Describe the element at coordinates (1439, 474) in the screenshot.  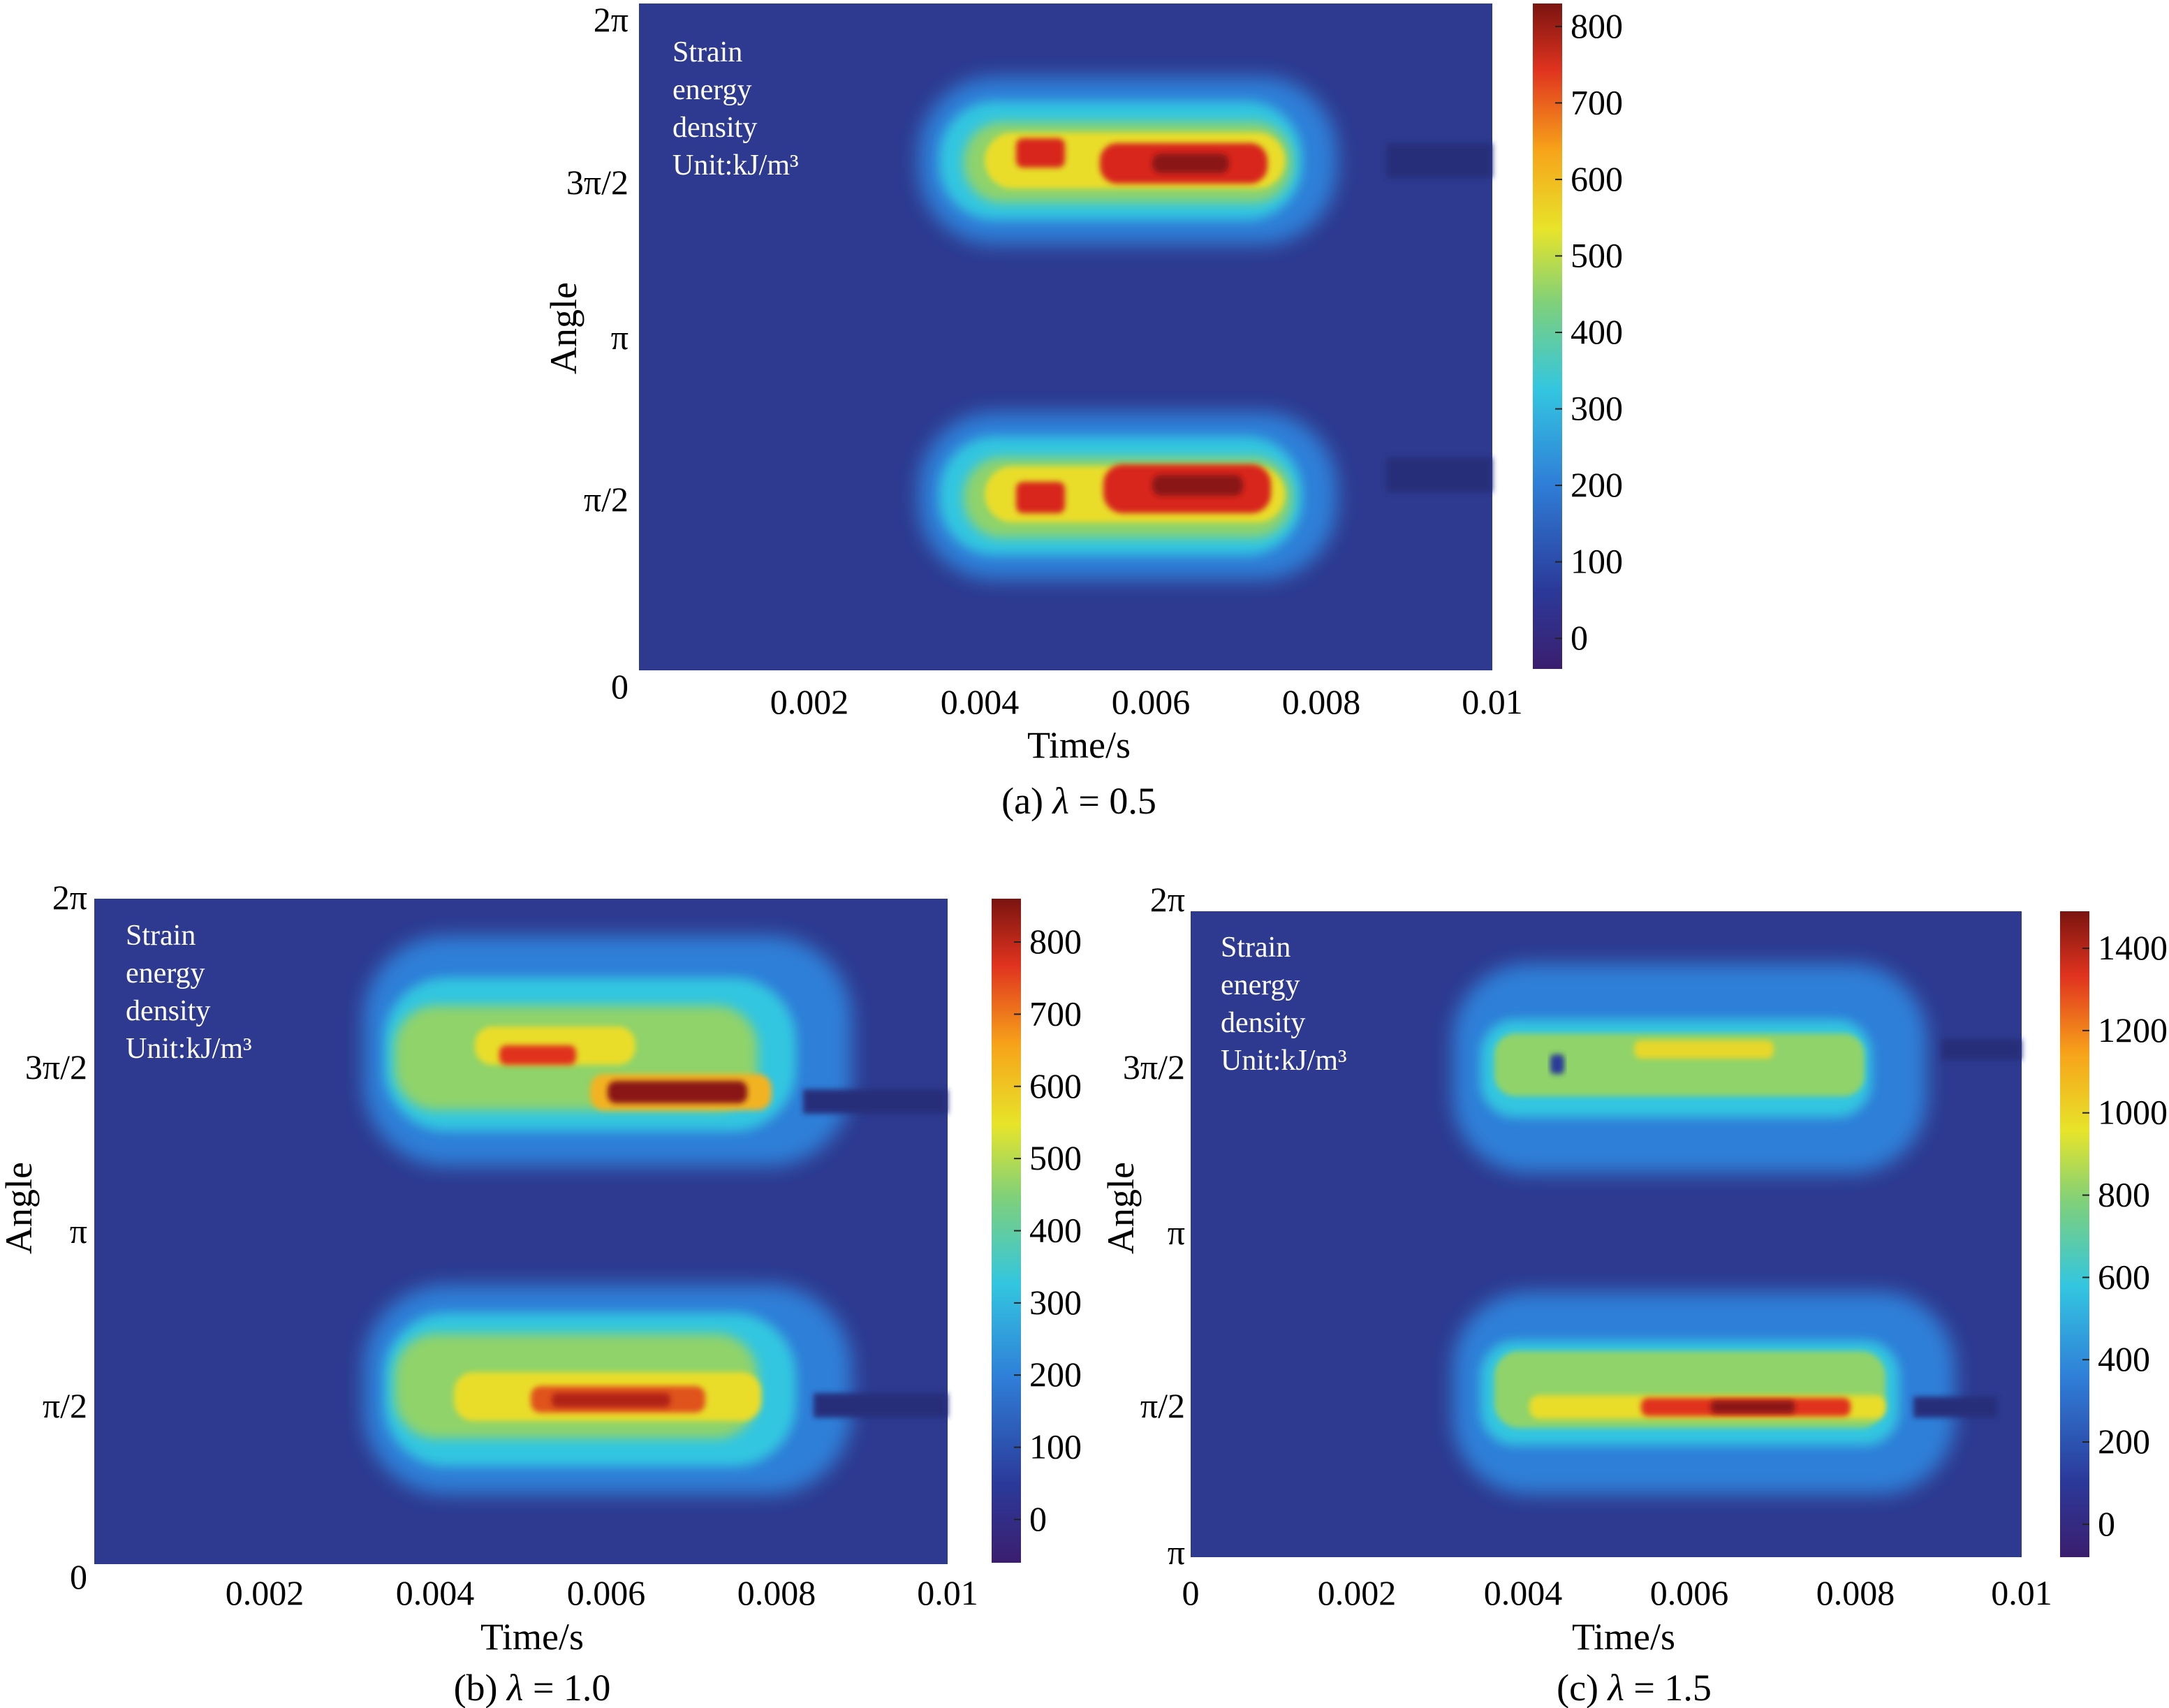
I see `panel-a-dark-streak-lower` at that location.